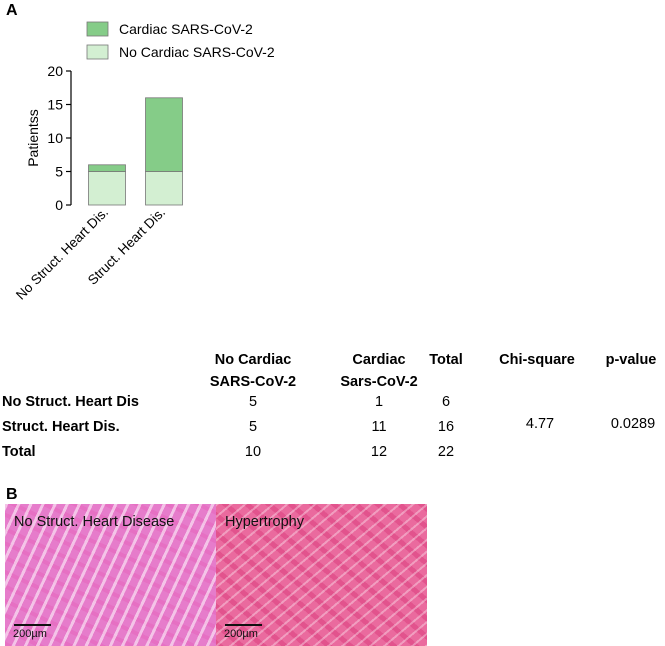 The height and width of the screenshot is (646, 665). I want to click on y-tick-label: 5, so click(59, 172).